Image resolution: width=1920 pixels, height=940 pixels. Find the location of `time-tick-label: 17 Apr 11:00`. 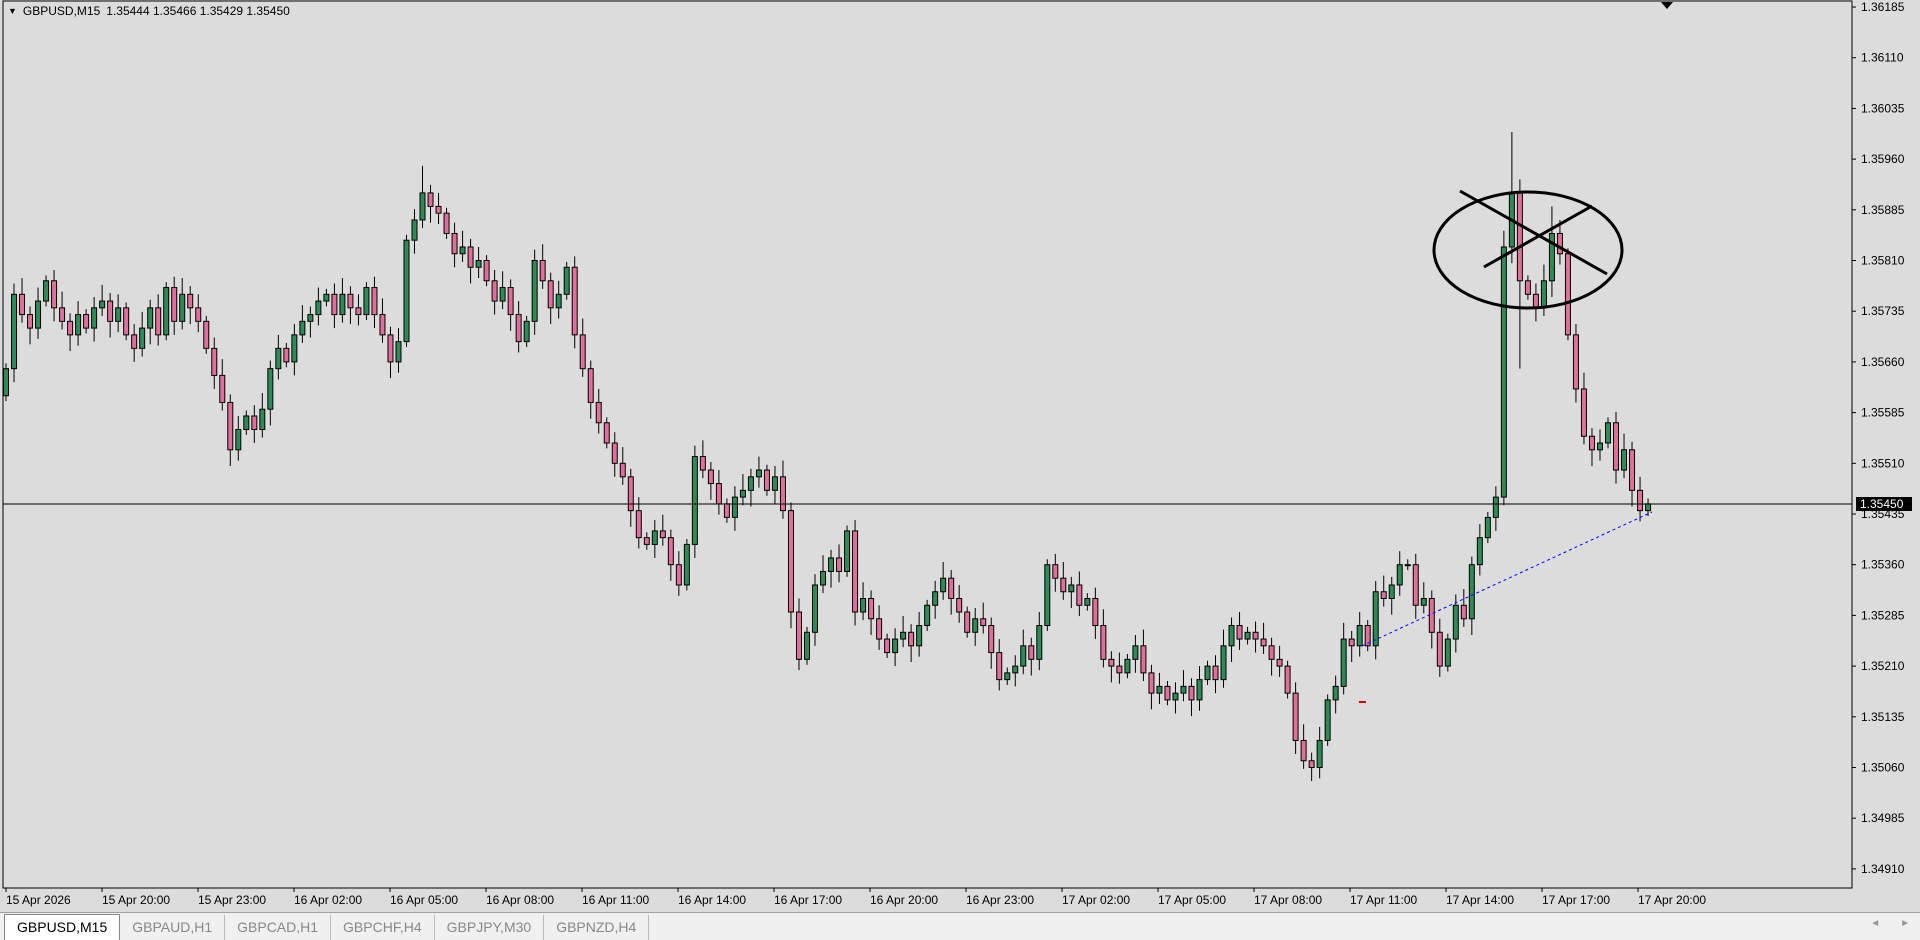

time-tick-label: 17 Apr 11:00 is located at coordinates (1383, 900).